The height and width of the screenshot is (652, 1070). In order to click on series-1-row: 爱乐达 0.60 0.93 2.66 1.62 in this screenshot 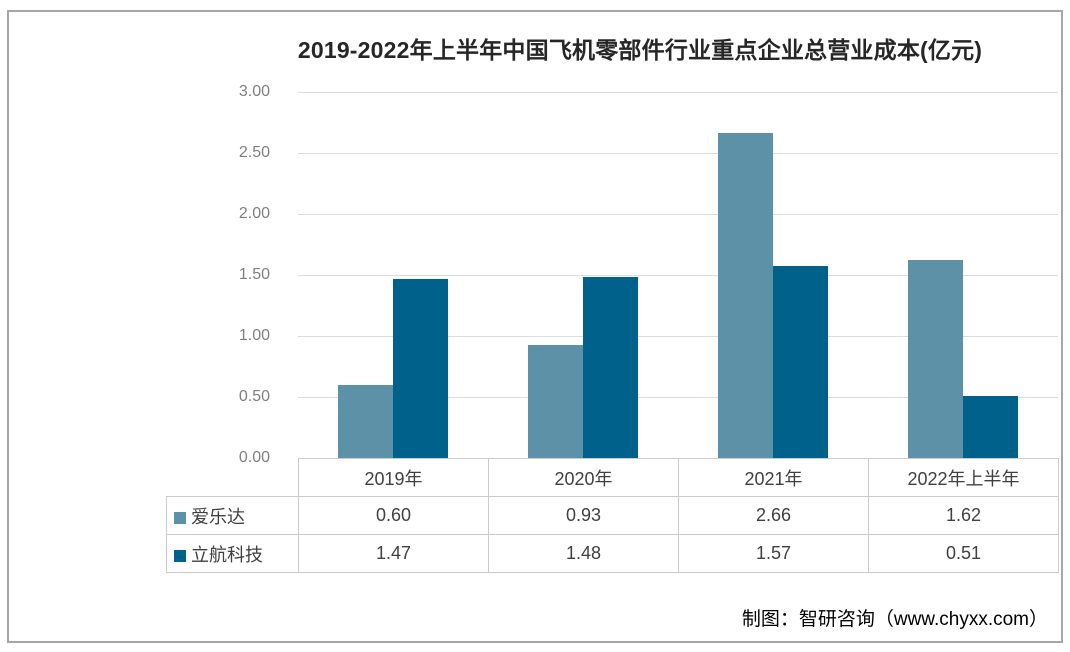, I will do `click(612, 515)`.